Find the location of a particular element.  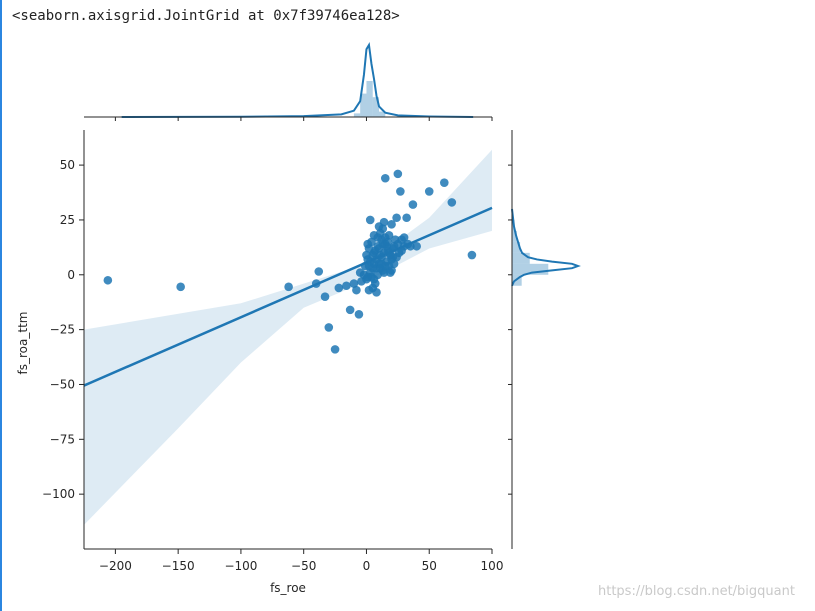

regression-line-layer is located at coordinates (288, 296).